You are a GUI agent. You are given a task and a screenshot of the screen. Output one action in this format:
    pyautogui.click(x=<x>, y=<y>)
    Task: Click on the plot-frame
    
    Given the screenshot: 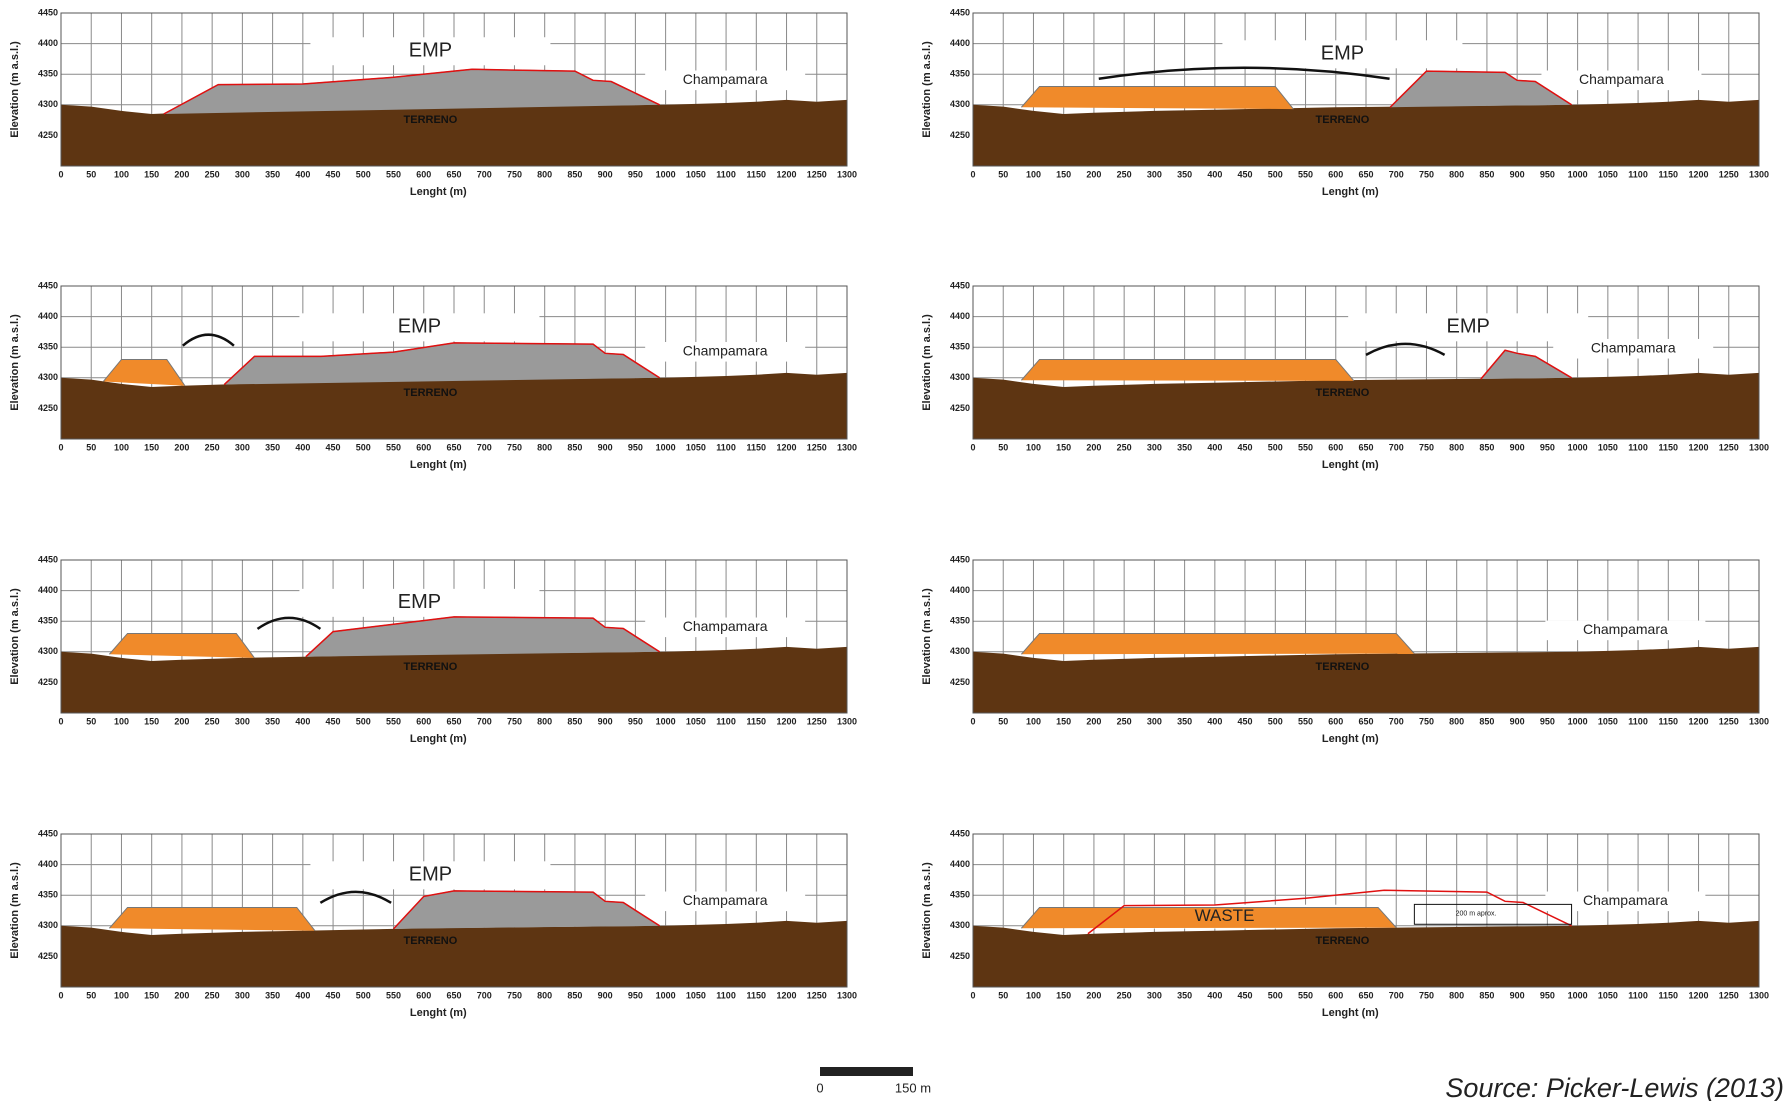 What is the action you would take?
    pyautogui.click(x=1366, y=636)
    